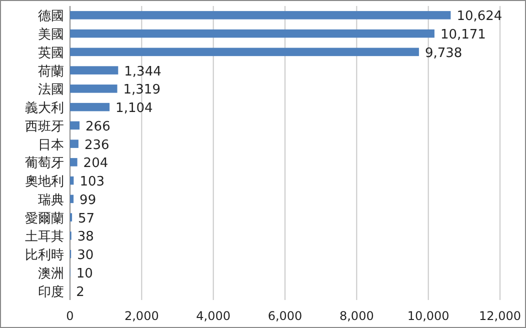 This screenshot has width=526, height=328. Describe the element at coordinates (44, 108) in the screenshot. I see `y-tick-label: 義大利` at that location.